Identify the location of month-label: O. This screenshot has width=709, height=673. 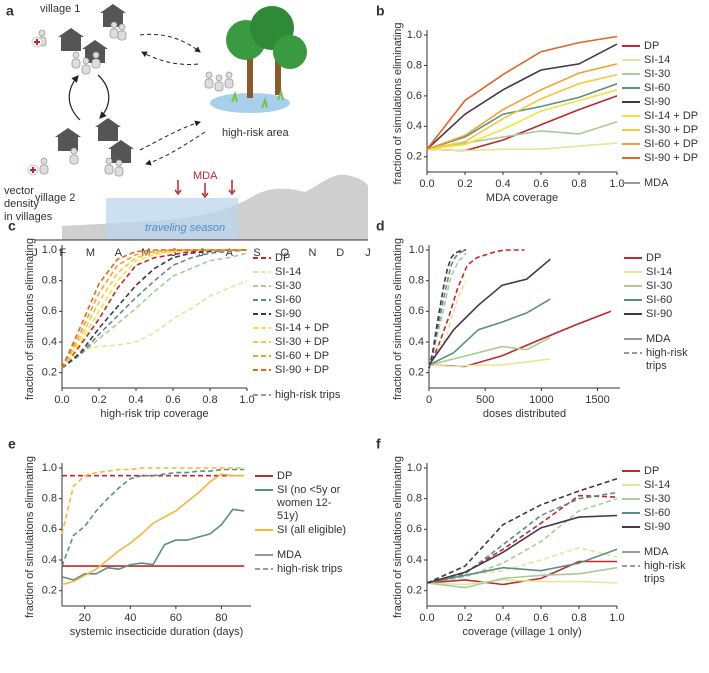
(284, 253).